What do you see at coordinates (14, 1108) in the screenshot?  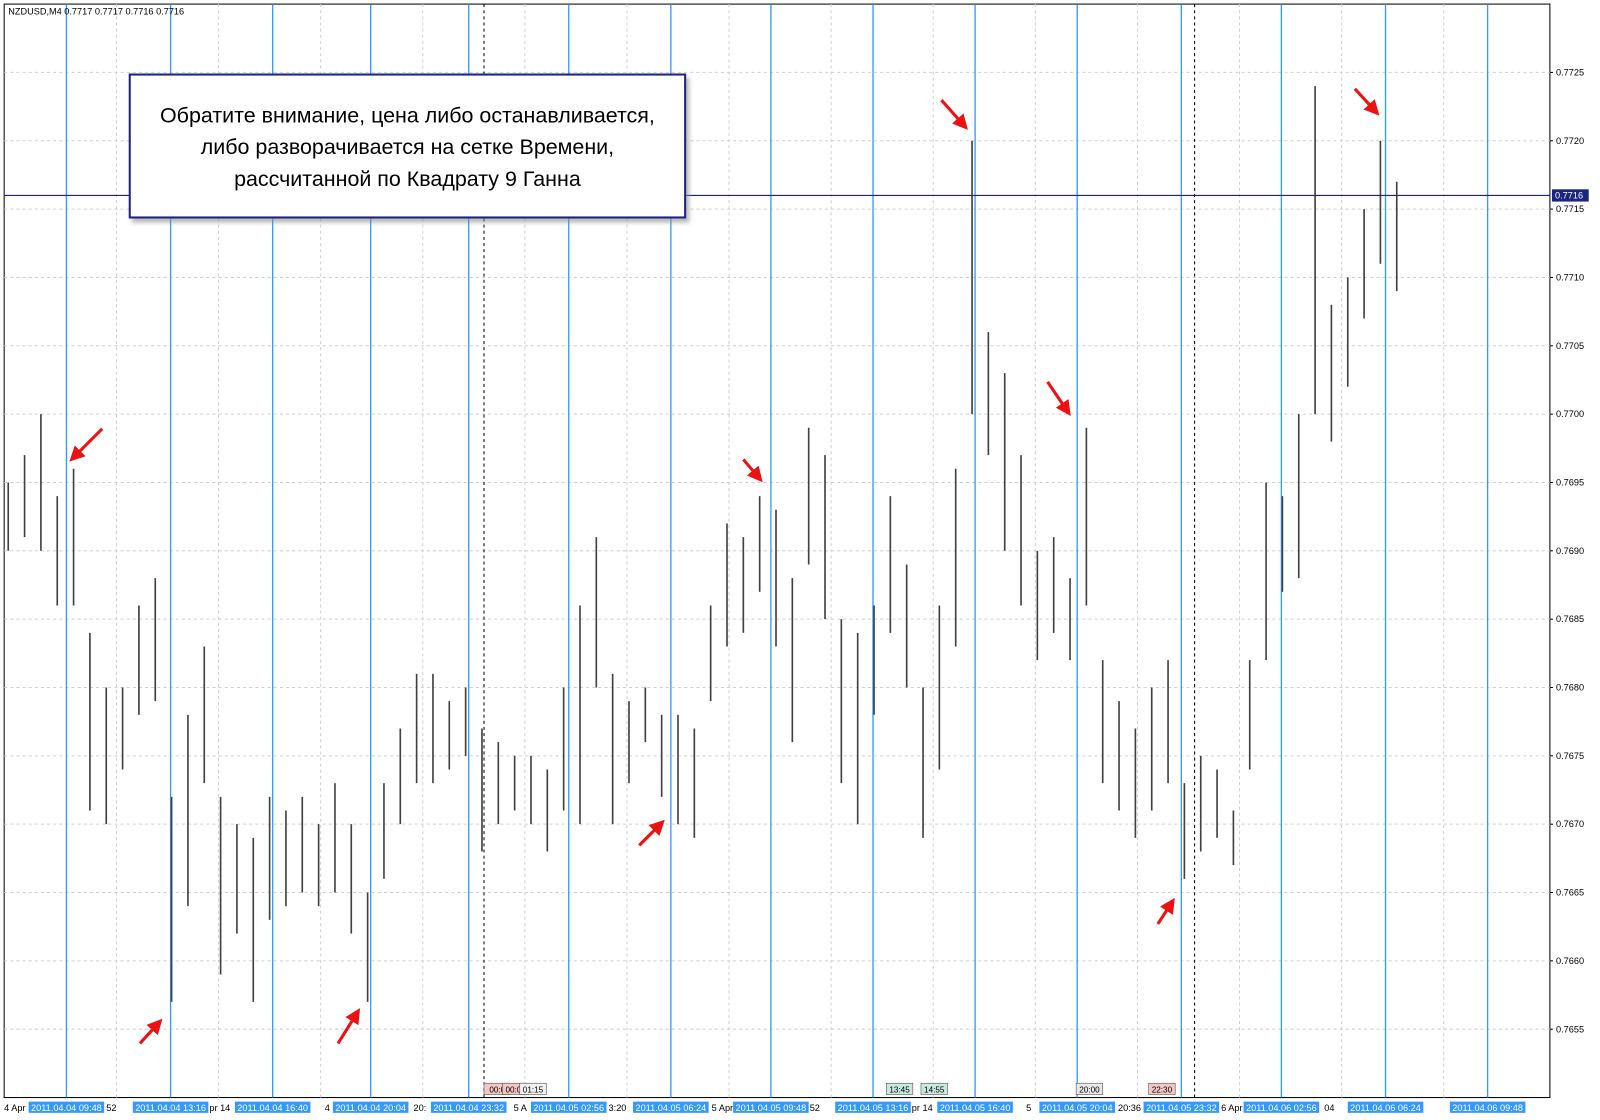 I see `x-axis-fragment: 4 Apr` at bounding box center [14, 1108].